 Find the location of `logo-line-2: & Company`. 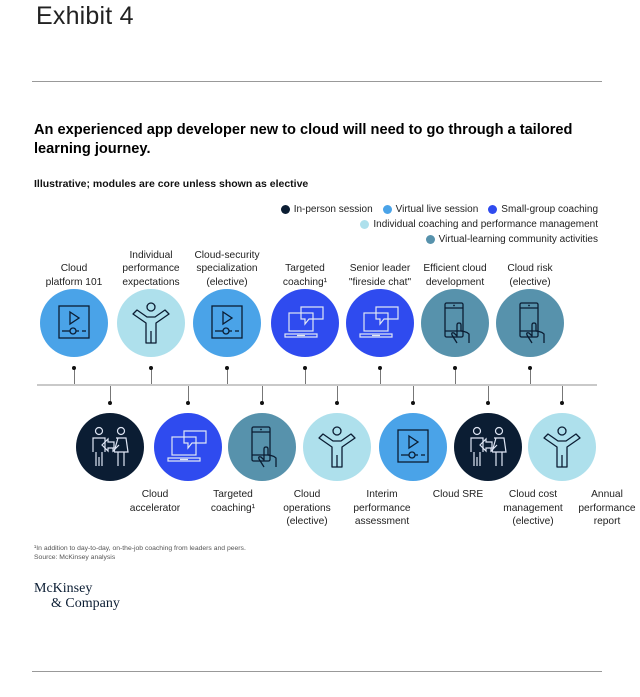

logo-line-2: & Company is located at coordinates (85, 603).